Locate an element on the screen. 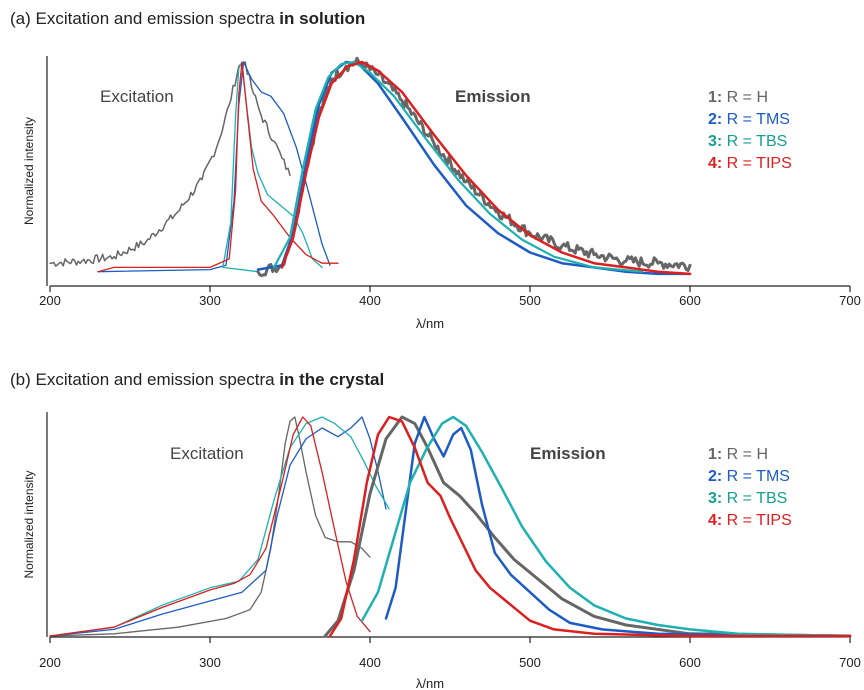  panel-b-x-tick-label: 300 is located at coordinates (210, 662).